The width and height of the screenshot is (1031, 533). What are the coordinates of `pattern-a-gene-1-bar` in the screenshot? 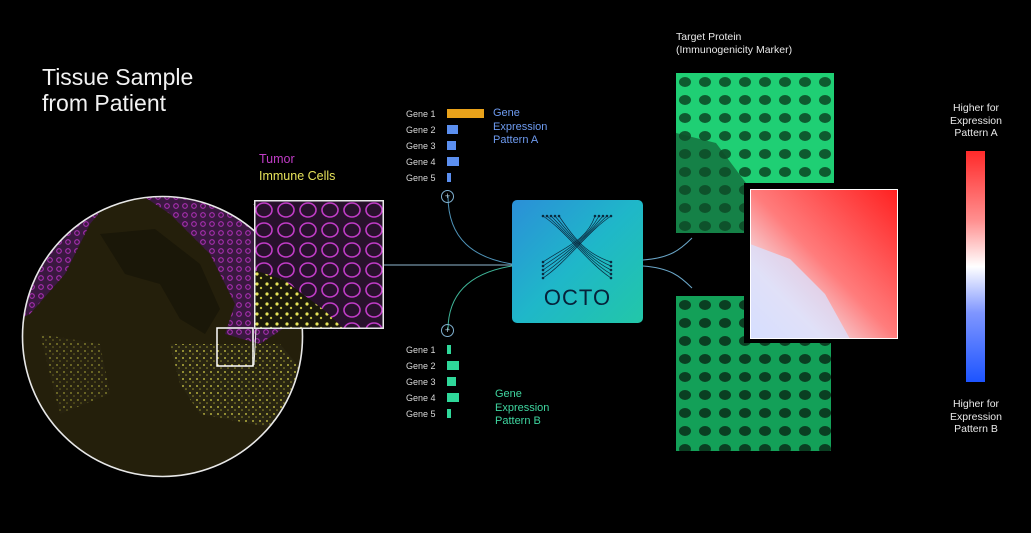 It's located at (465, 113).